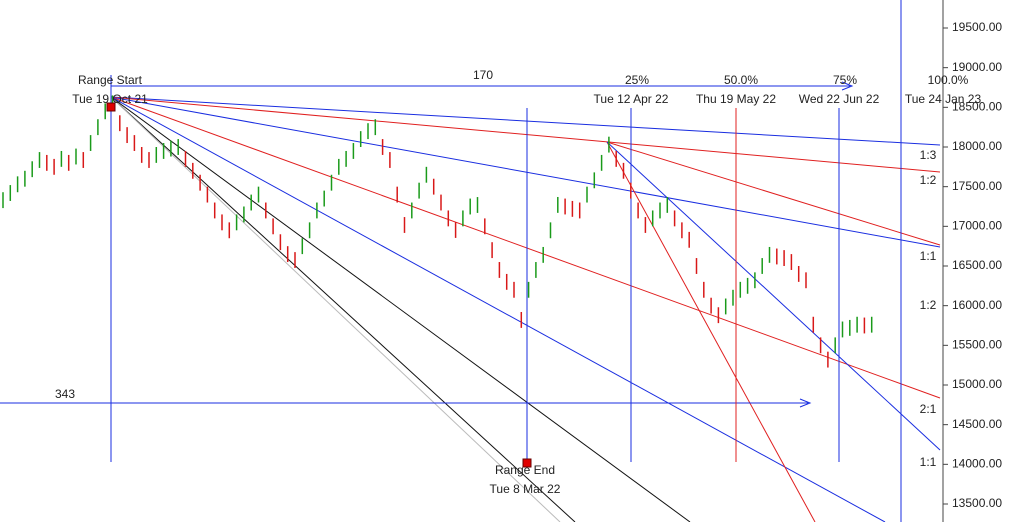 The width and height of the screenshot is (1014, 522). I want to click on annotation: Tue 19 Oct 21, so click(110, 99).